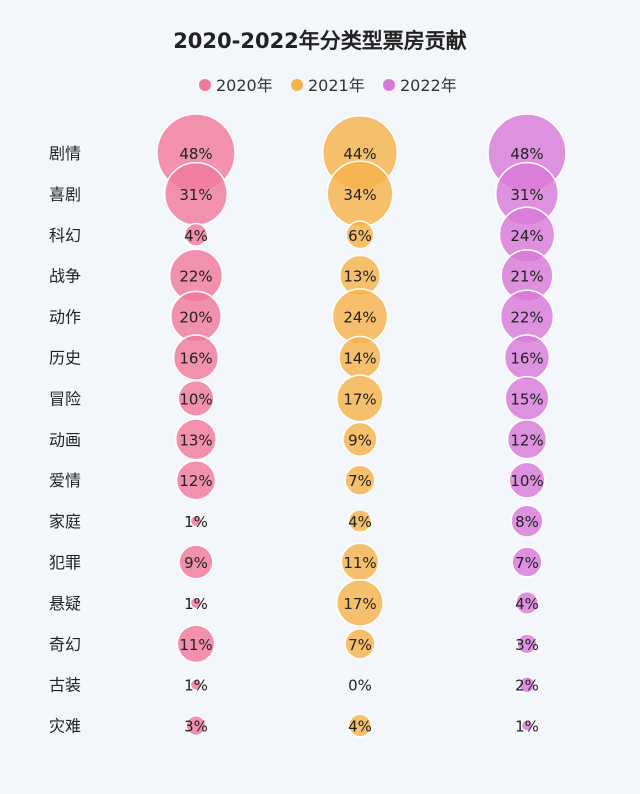 The width and height of the screenshot is (640, 794). What do you see at coordinates (65, 439) in the screenshot?
I see `category-label: 动画` at bounding box center [65, 439].